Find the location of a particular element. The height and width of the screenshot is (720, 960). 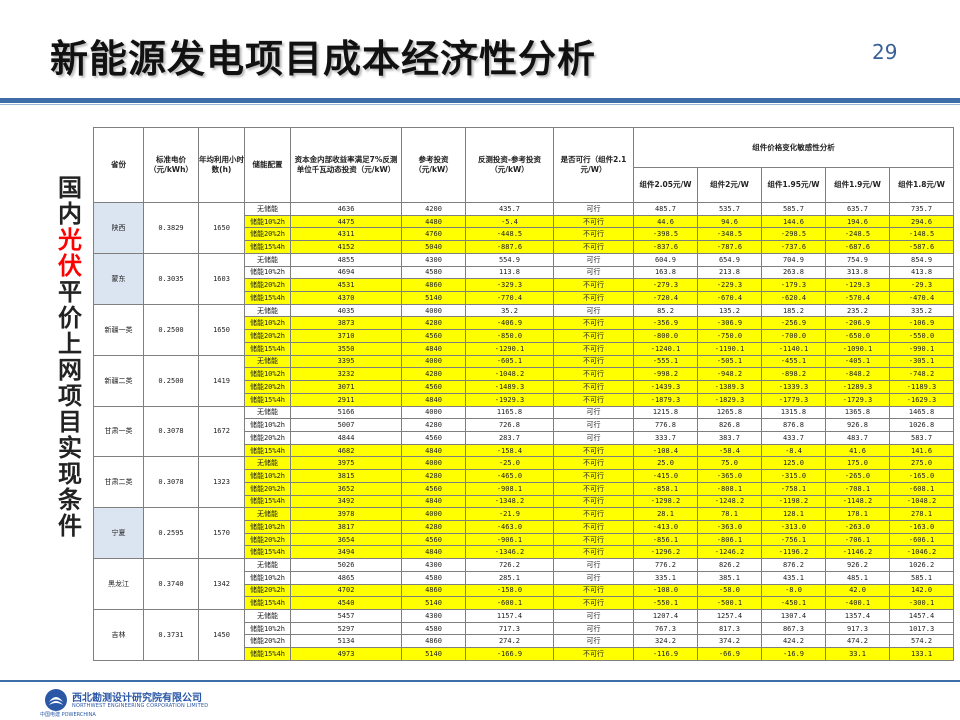

sensitivity-cell: 433.7 is located at coordinates (793, 437).